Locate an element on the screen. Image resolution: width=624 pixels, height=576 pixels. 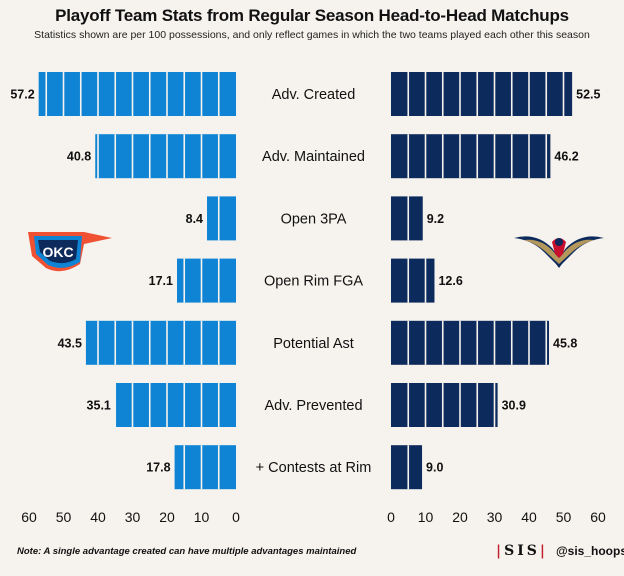
category-label: Open 3PA is located at coordinates (314, 219).